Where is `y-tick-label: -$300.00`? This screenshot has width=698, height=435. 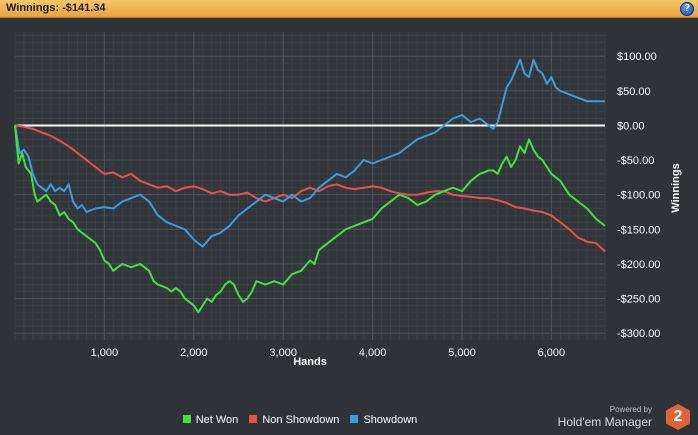
y-tick-label: -$300.00 is located at coordinates (638, 334).